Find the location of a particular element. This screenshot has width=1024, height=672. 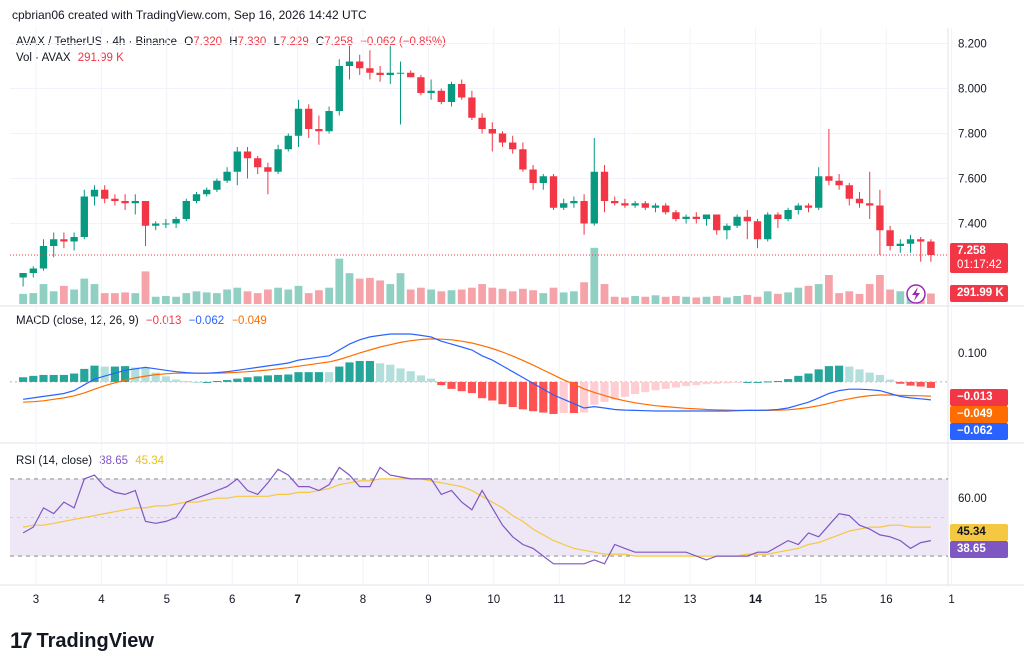

lightning-icon is located at coordinates (916, 294).